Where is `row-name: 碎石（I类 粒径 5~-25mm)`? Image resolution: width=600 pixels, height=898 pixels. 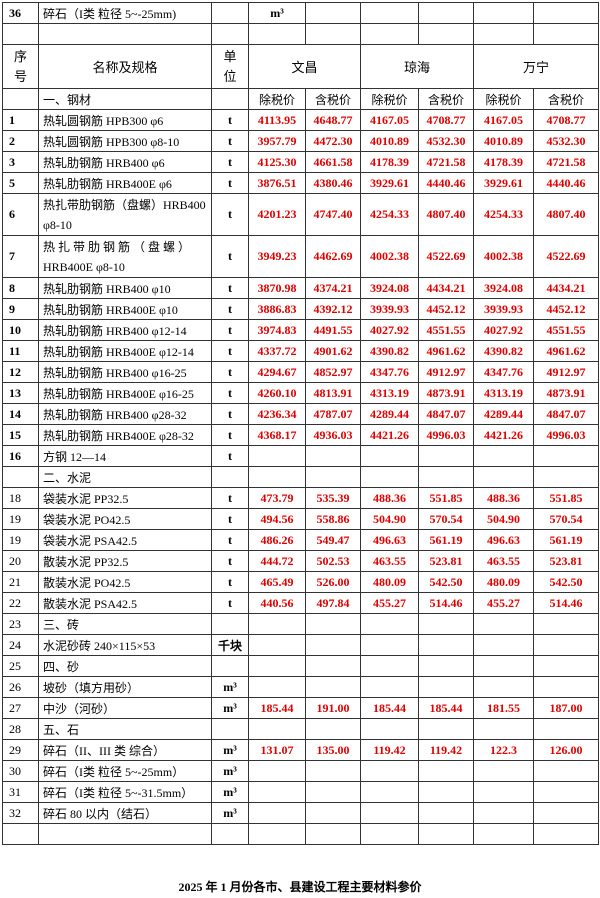
row-name: 碎石（I类 粒径 5~-25mm) is located at coordinates (125, 13).